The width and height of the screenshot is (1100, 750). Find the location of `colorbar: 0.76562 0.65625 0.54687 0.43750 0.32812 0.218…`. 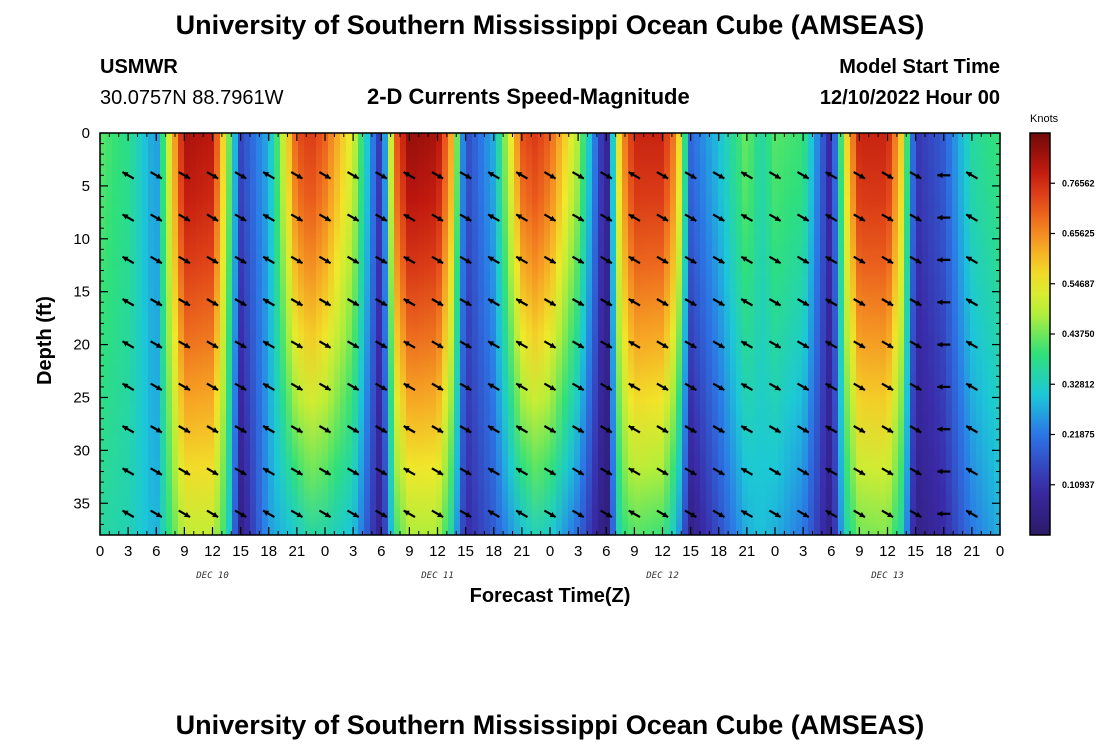

colorbar: 0.76562 0.65625 0.54687 0.43750 0.32812 0.218… is located at coordinates (1062, 334).